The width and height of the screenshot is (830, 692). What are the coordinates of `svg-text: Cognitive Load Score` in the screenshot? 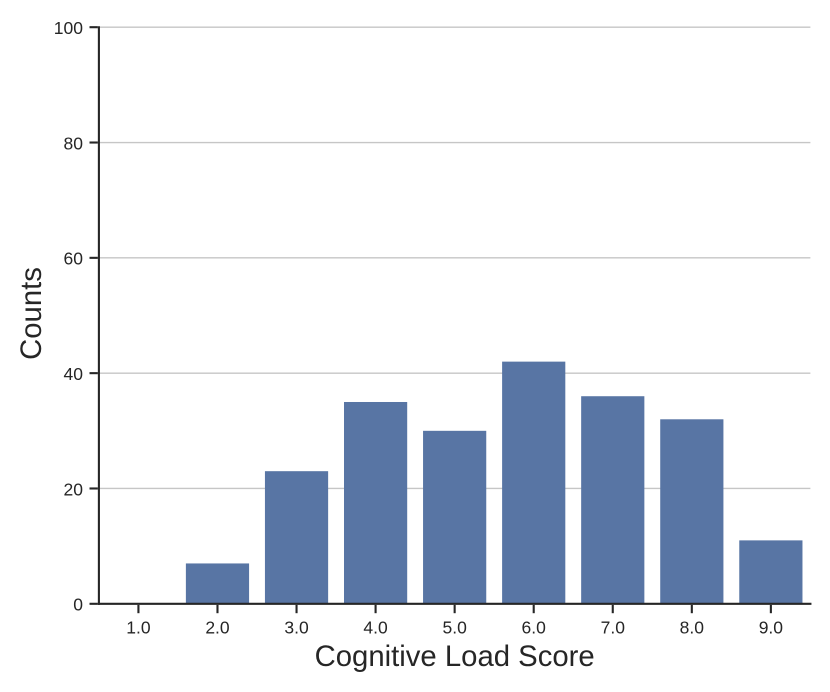 It's located at (455, 656).